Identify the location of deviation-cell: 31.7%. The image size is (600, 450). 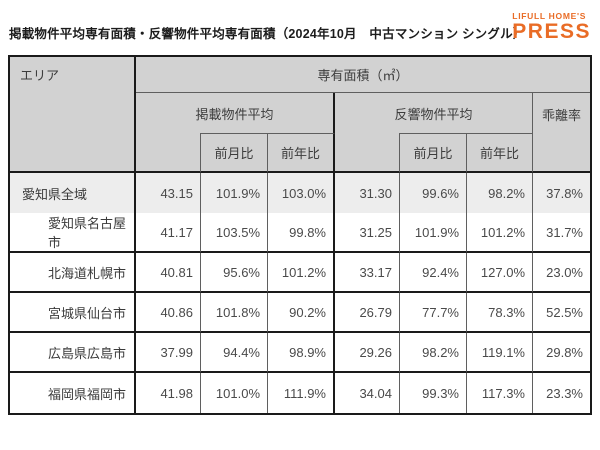
(561, 233).